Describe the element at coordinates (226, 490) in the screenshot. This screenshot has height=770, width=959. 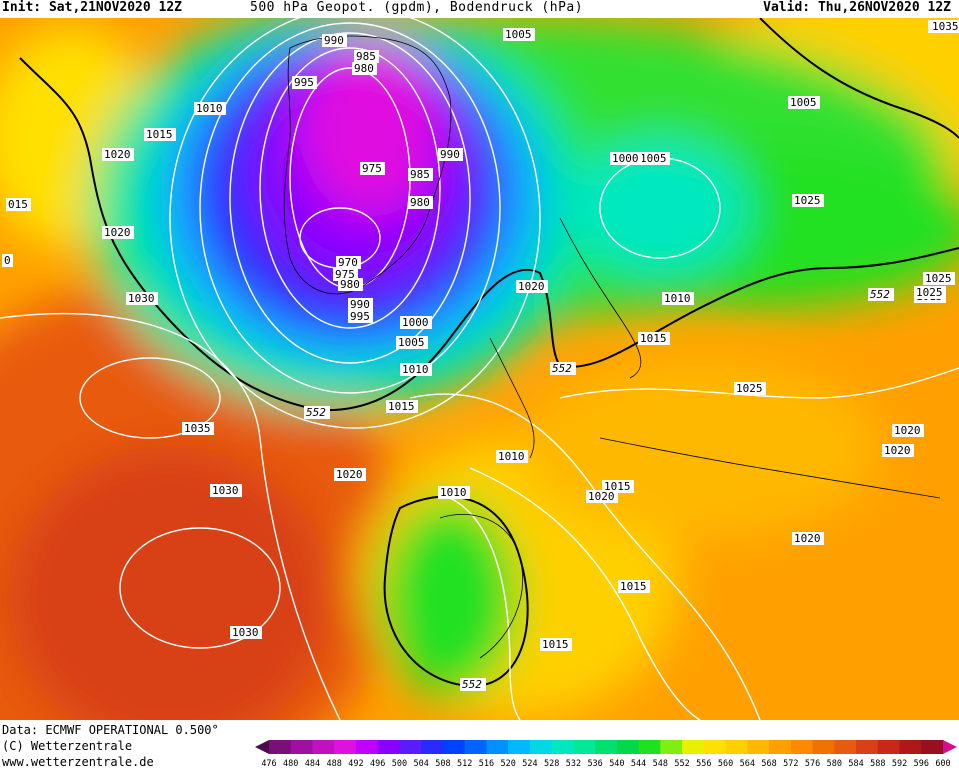
I see `isobar-label: 1030` at that location.